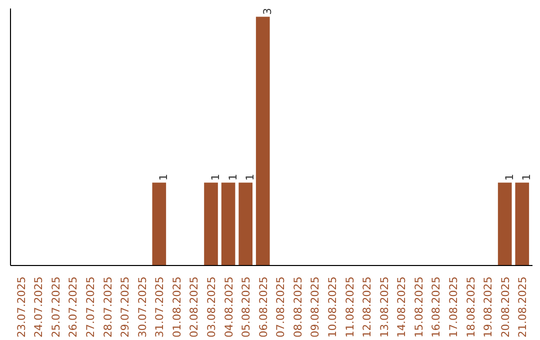  What do you see at coordinates (367, 307) in the screenshot?
I see `x-tick-label: 12.08.2025` at bounding box center [367, 307].